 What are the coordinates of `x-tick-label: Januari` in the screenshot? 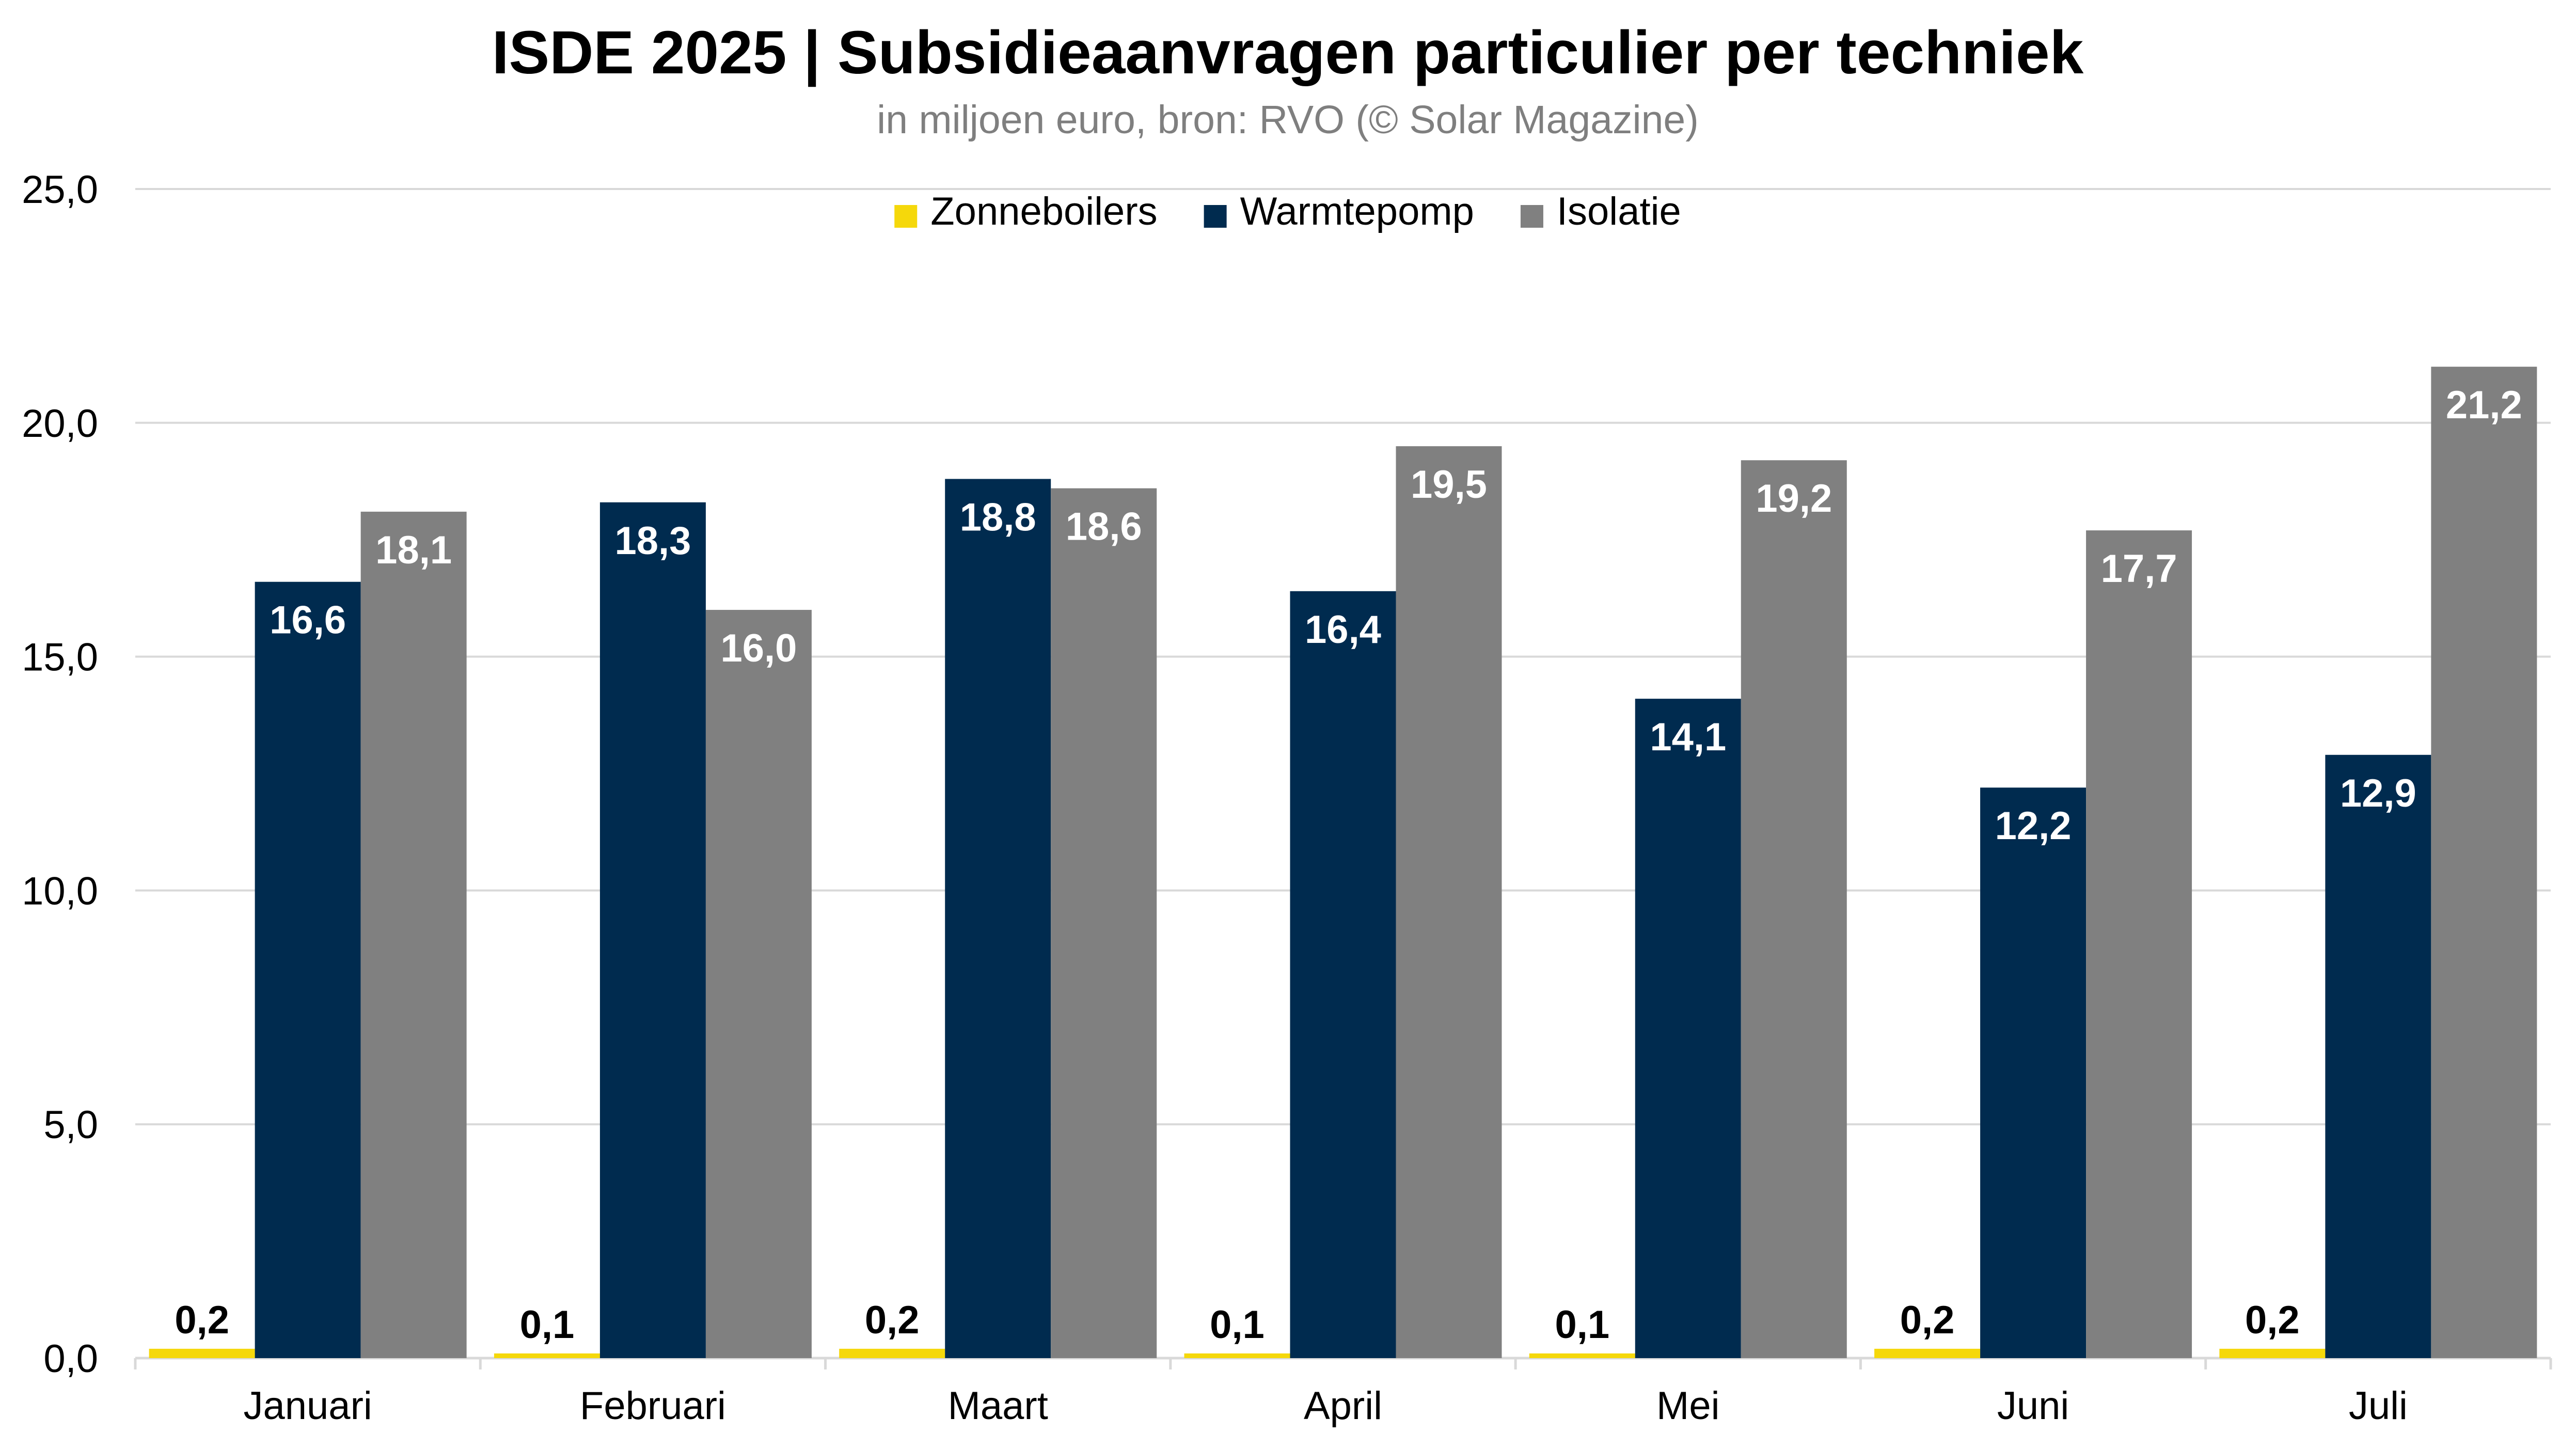 It's located at (308, 1406).